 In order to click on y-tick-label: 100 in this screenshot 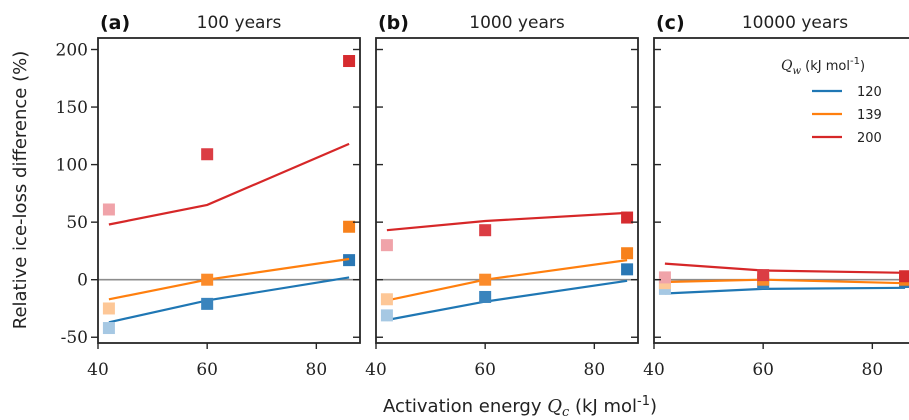, I will do `click(72, 166)`.